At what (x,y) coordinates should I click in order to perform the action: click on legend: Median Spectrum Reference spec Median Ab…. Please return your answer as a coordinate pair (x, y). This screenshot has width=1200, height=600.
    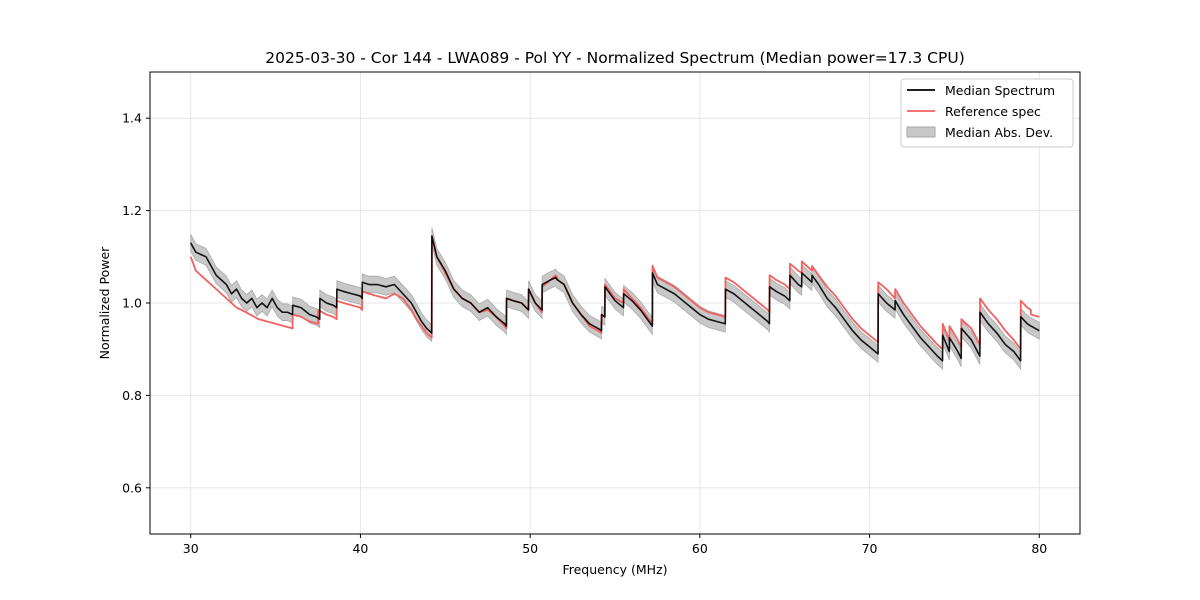
    Looking at the image, I should click on (987, 113).